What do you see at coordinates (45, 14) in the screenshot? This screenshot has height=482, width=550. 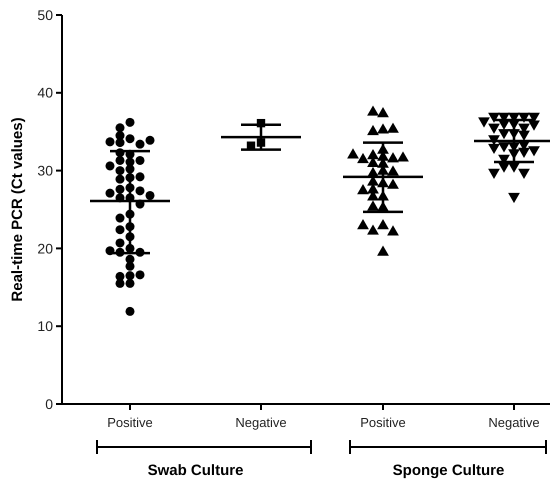 I see `y-tick-label: 50` at bounding box center [45, 14].